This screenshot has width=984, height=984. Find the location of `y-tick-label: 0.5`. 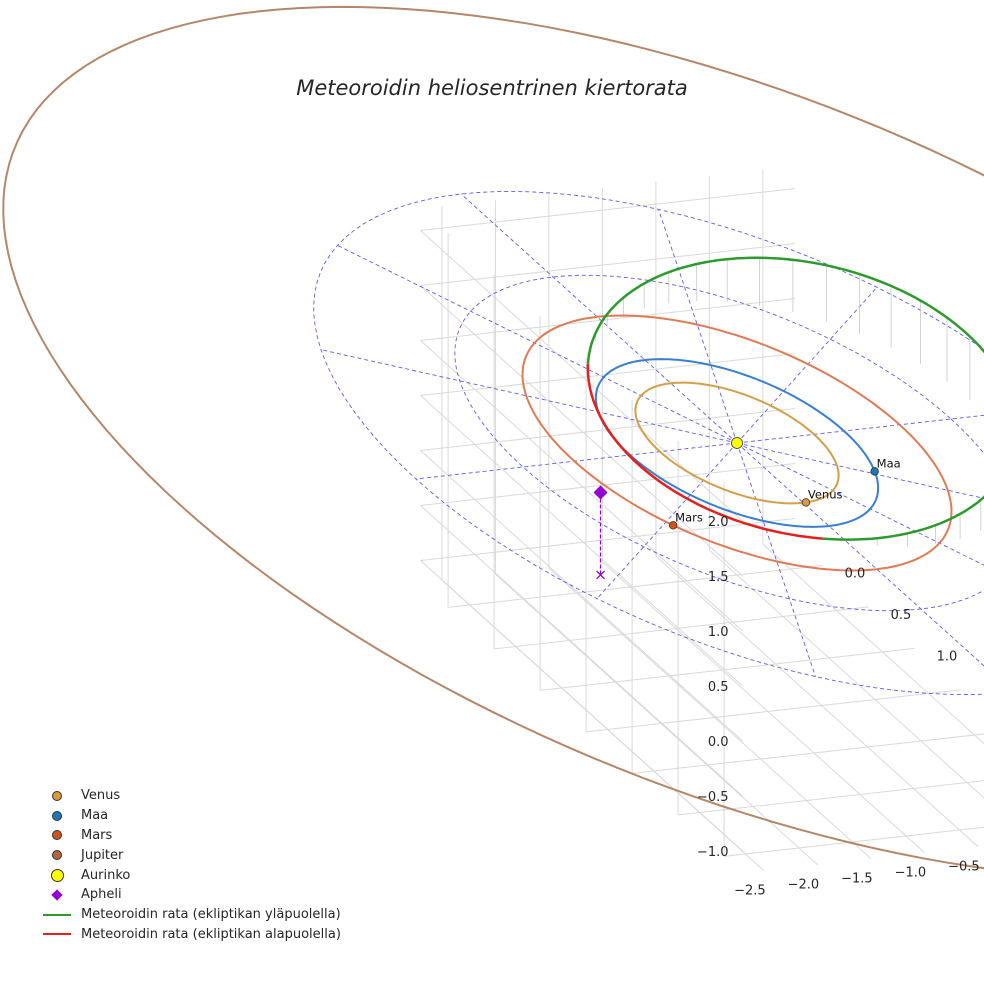

y-tick-label: 0.5 is located at coordinates (901, 615).